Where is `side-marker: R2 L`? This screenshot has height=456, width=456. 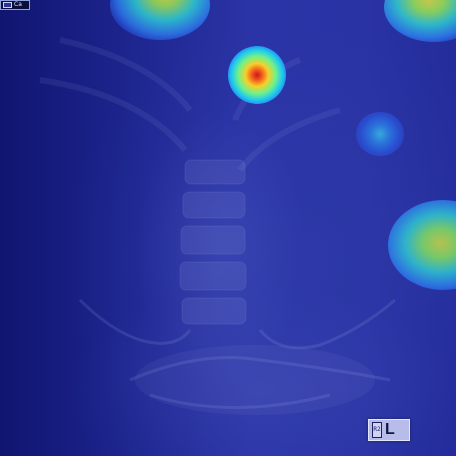
side-marker: R2 L is located at coordinates (389, 430).